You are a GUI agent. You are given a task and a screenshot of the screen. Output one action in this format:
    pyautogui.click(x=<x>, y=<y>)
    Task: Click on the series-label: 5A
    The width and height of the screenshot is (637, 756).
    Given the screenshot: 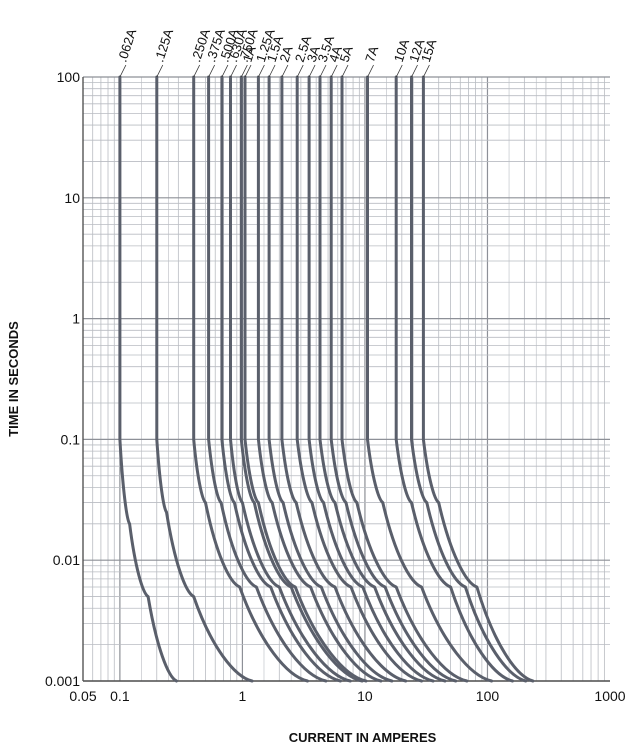 What is the action you would take?
    pyautogui.click(x=346, y=54)
    